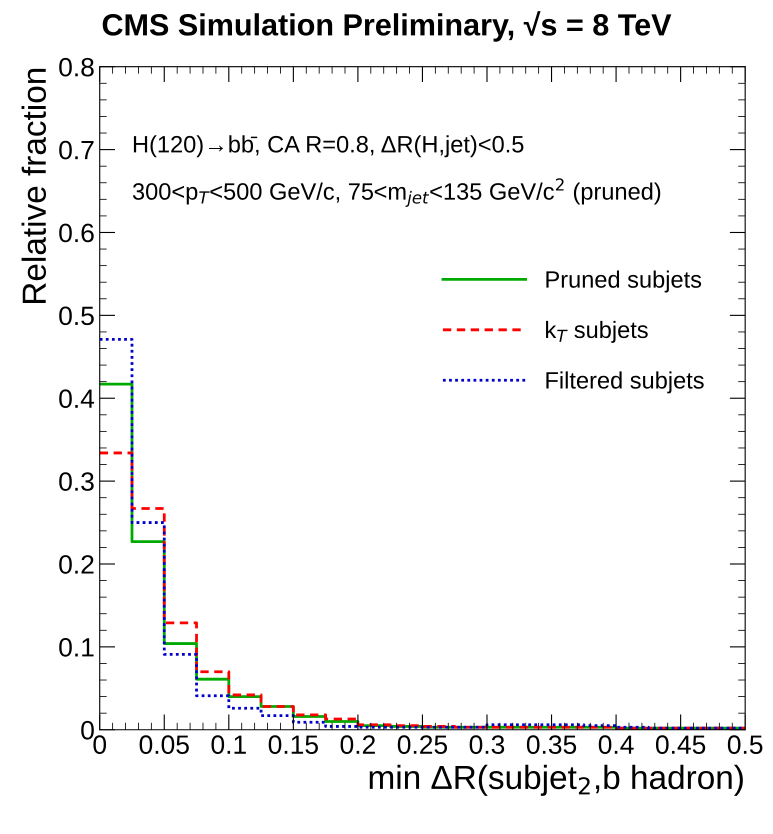  What do you see at coordinates (76, 233) in the screenshot?
I see `y-tick-label: 0.6` at bounding box center [76, 233].